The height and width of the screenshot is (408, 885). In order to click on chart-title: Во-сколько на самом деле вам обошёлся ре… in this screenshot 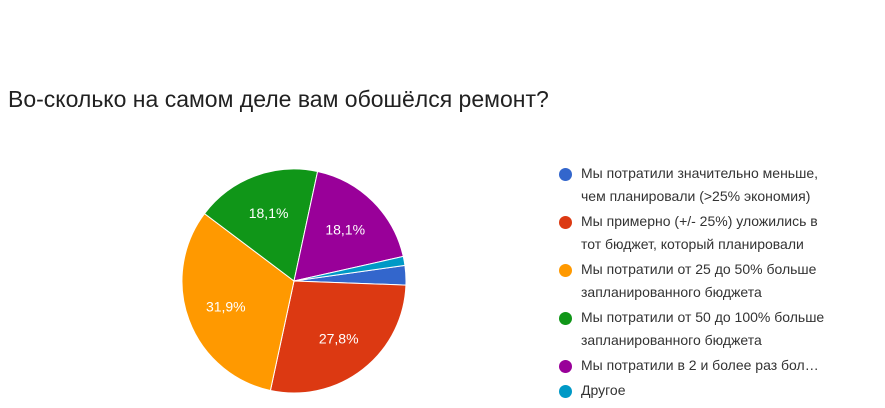, I will do `click(278, 99)`.